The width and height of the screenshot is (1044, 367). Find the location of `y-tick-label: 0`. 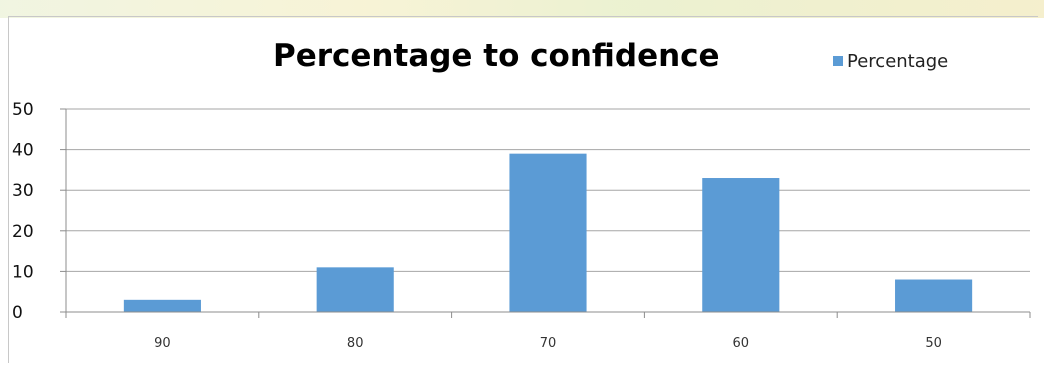

y-tick-label: 0 is located at coordinates (17, 313).